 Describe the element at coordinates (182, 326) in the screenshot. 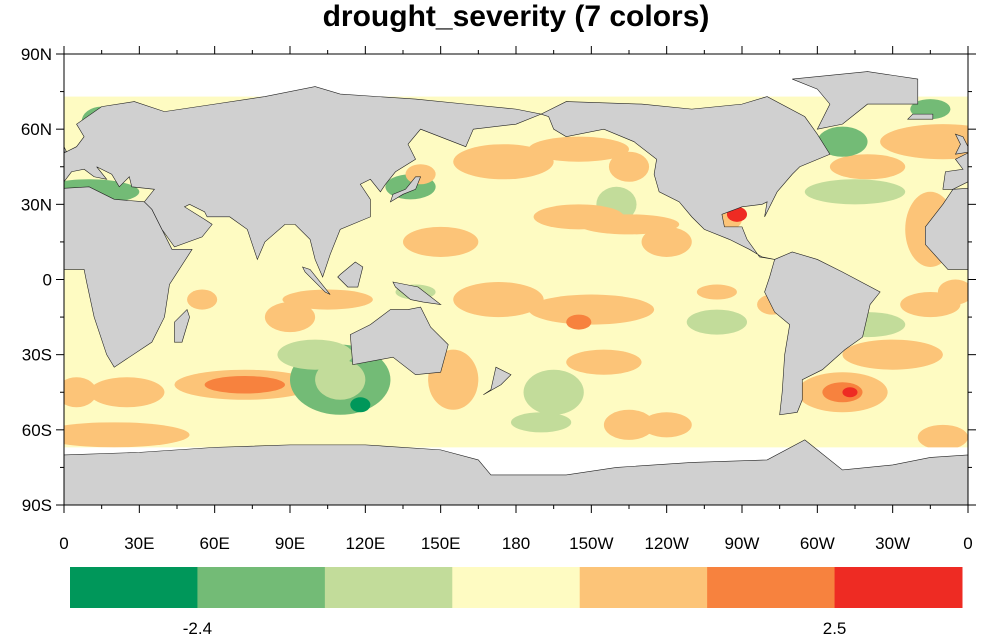

I see `madagascar-land` at that location.